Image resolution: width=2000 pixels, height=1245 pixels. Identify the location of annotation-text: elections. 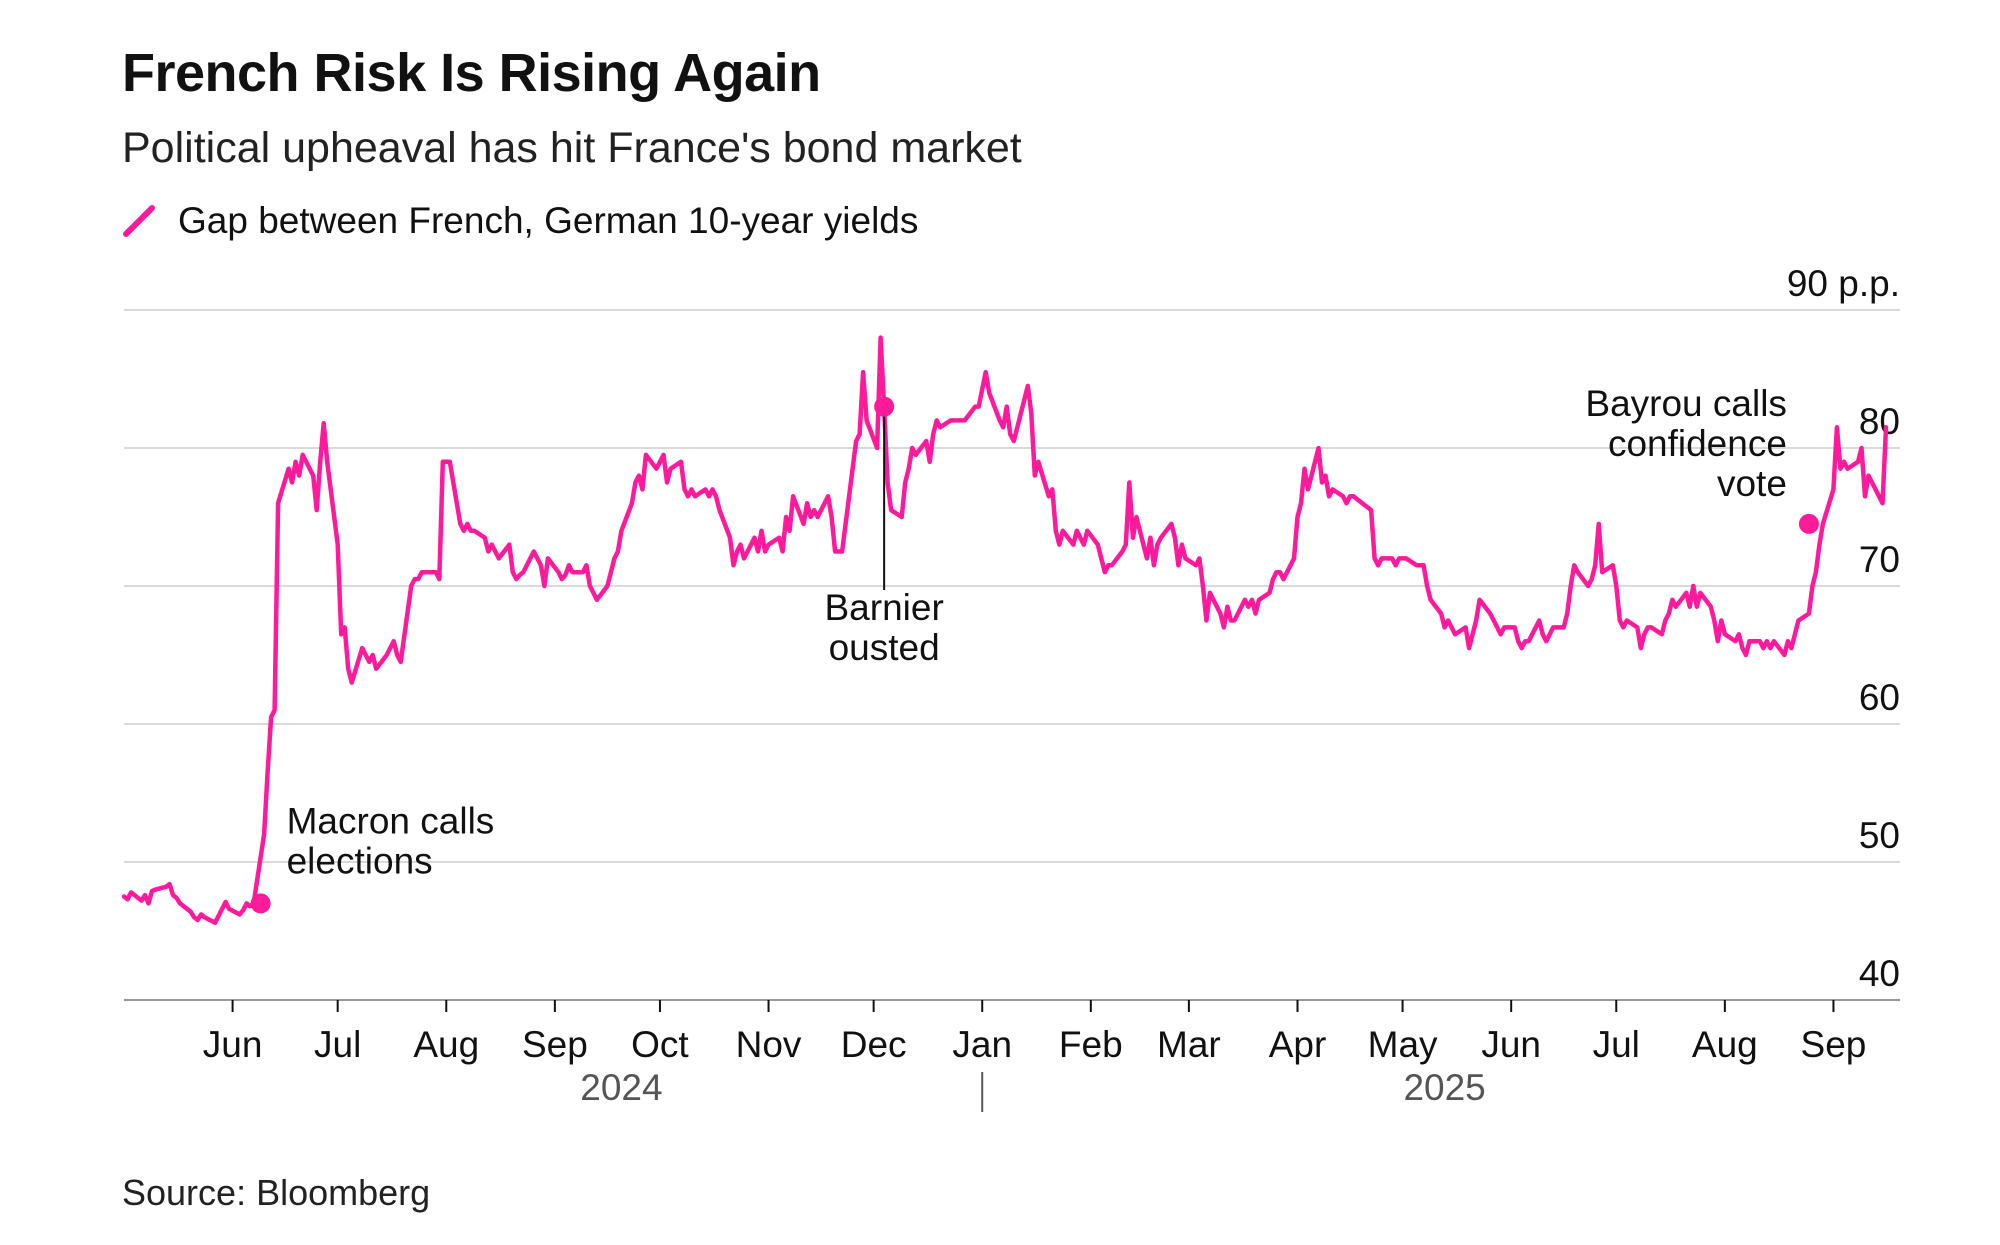
(360, 860).